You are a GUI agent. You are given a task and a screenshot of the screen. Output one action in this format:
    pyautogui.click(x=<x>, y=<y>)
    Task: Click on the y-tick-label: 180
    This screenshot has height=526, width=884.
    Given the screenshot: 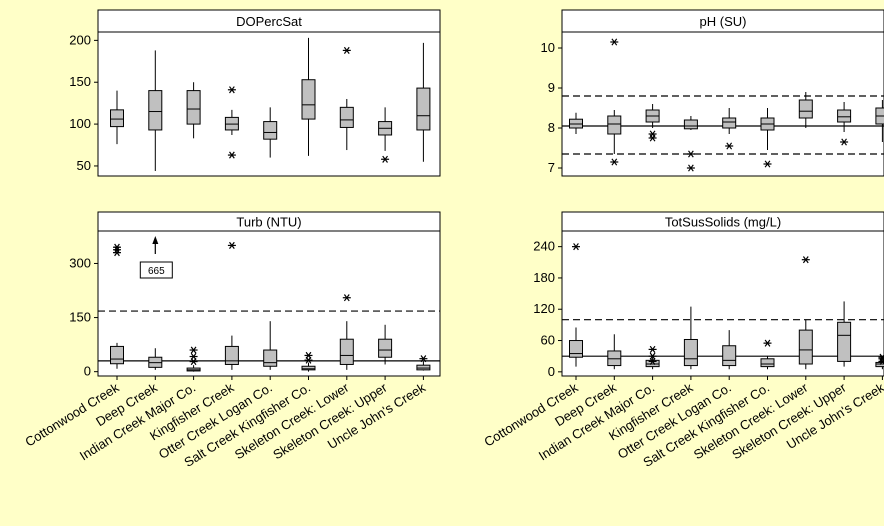 What is the action you would take?
    pyautogui.click(x=544, y=277)
    